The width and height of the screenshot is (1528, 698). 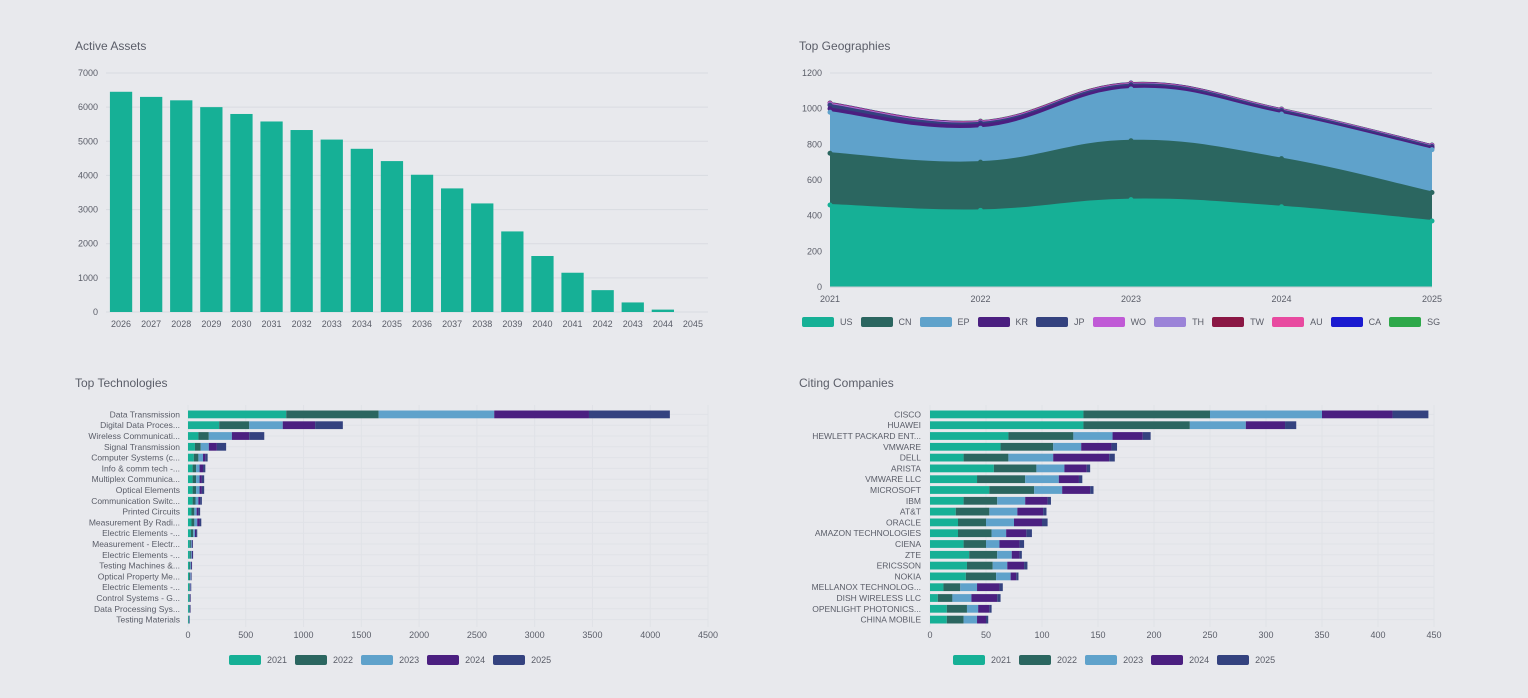 I want to click on company-label: ERICSSON, so click(x=899, y=566).